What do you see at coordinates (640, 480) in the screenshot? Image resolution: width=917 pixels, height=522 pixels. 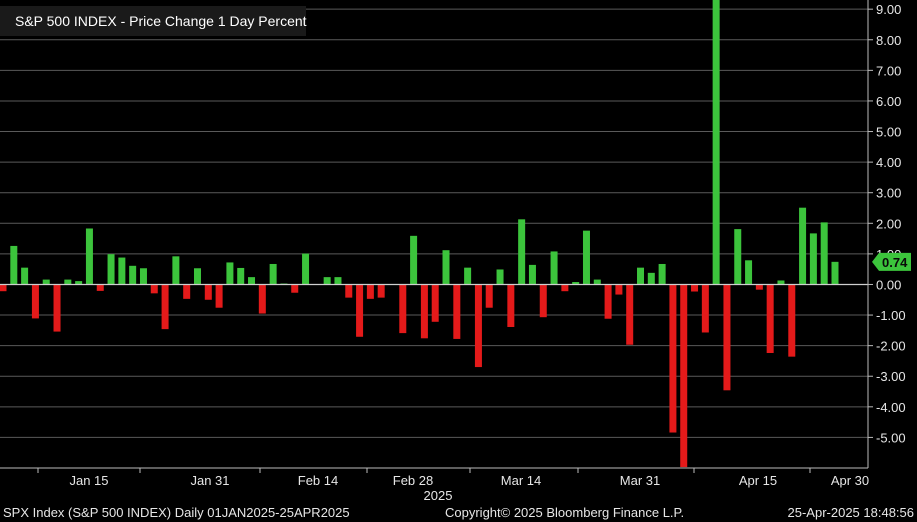 I see `x-tick-label: Mar 31` at bounding box center [640, 480].